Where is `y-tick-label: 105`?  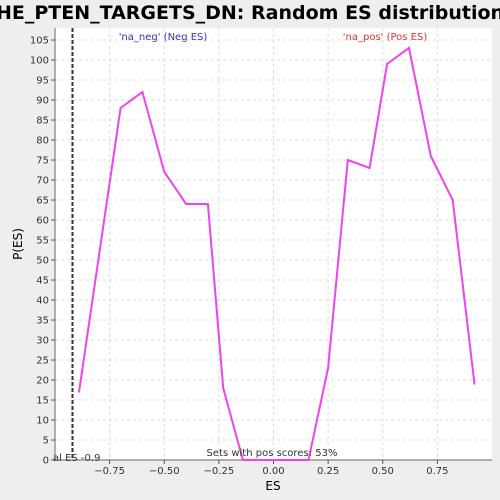
y-tick-label: 105 is located at coordinates (39, 41).